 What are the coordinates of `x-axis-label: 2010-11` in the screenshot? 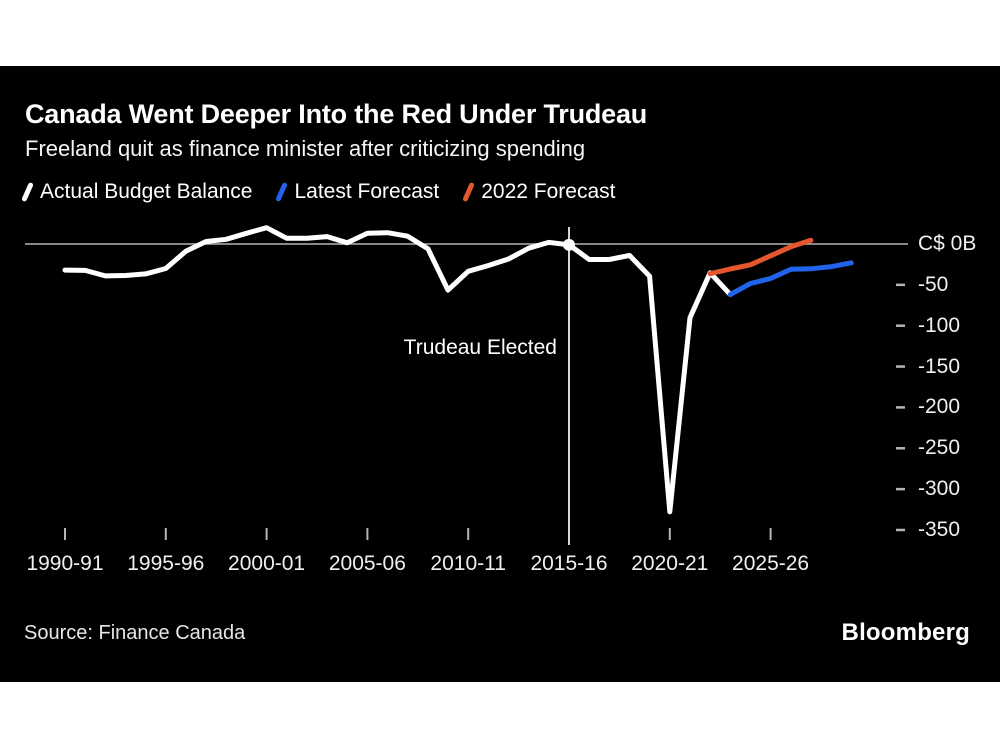 It's located at (468, 563).